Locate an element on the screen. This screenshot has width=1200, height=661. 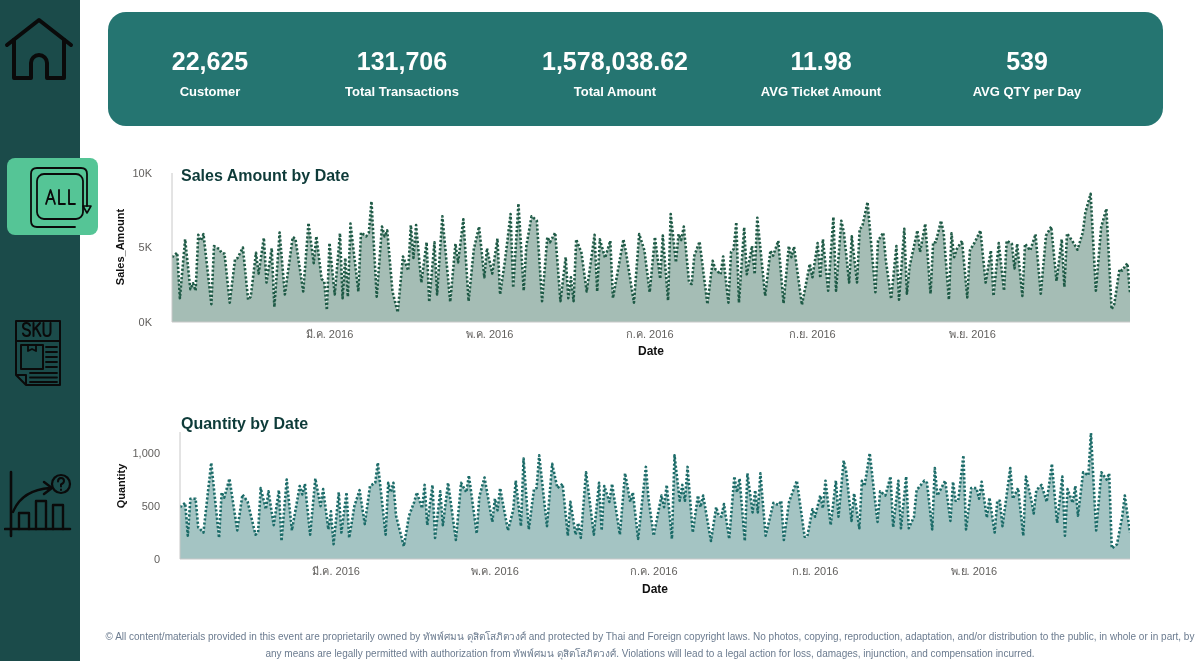
y-axis-title: Sales_Amount is located at coordinates (120, 247).